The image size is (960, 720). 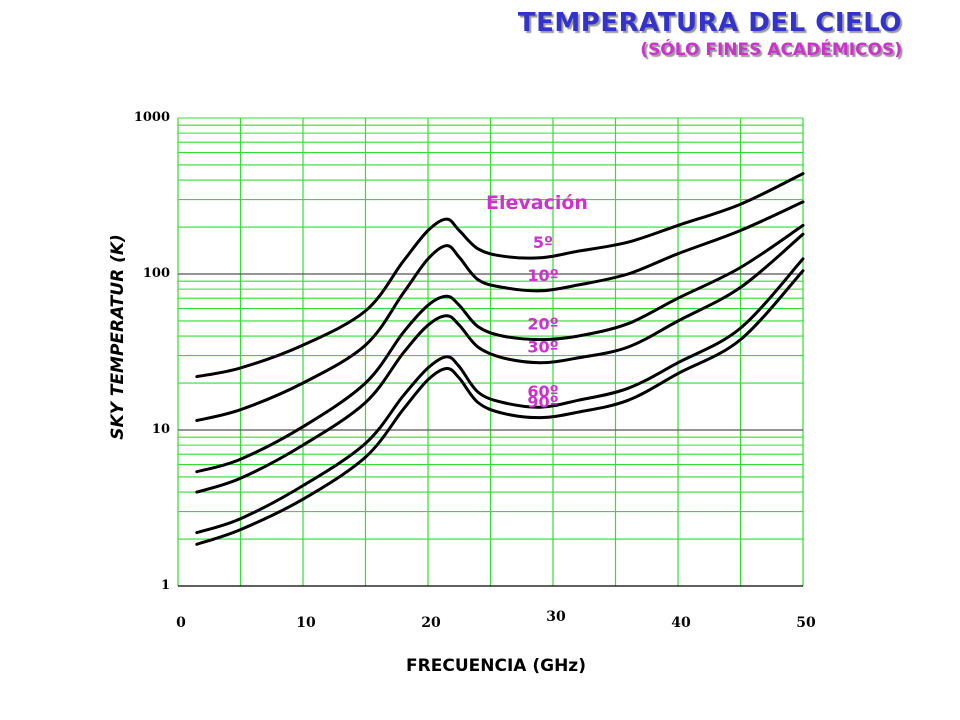 I want to click on series-label: 5º, so click(x=543, y=242).